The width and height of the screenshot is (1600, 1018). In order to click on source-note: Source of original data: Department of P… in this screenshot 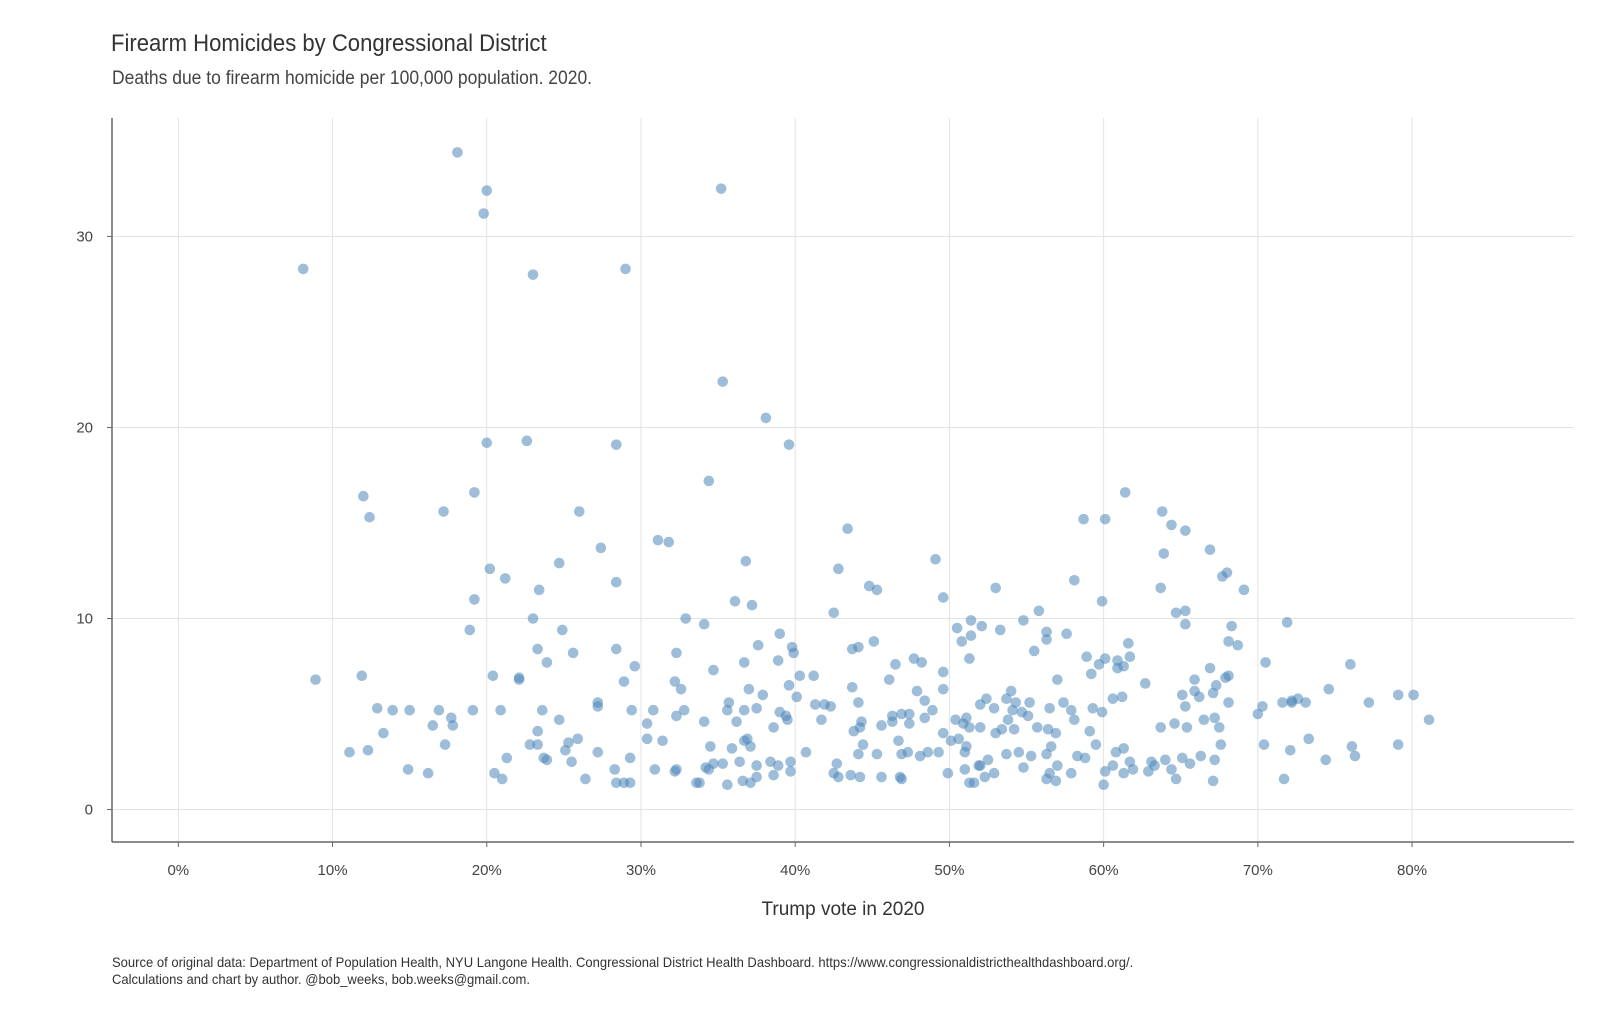, I will do `click(623, 962)`.